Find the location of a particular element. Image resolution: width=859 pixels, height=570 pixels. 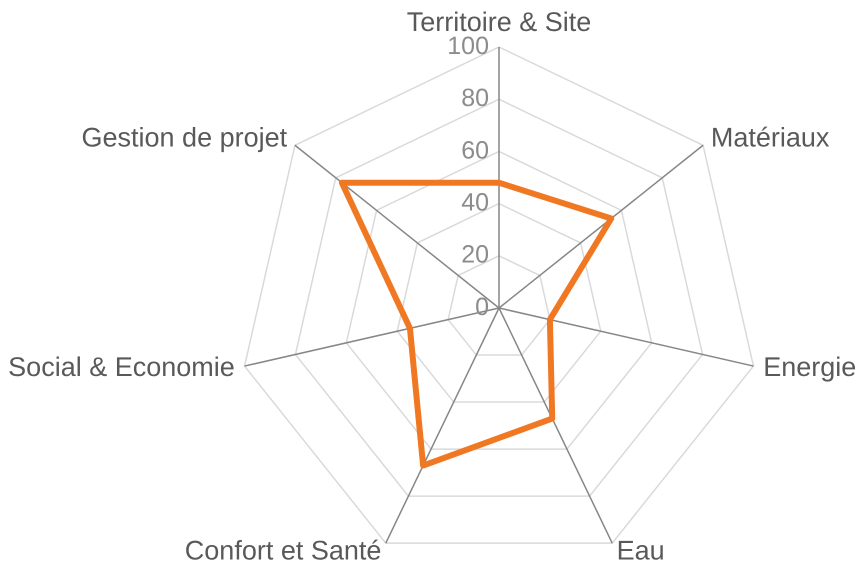

spoke-label: Gestion de projet is located at coordinates (185, 137).